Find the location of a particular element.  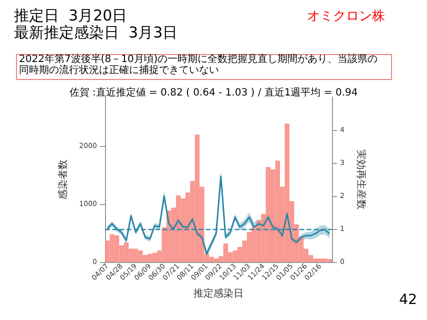

y2-axis-title: 実効再生産数 is located at coordinates (360, 180).